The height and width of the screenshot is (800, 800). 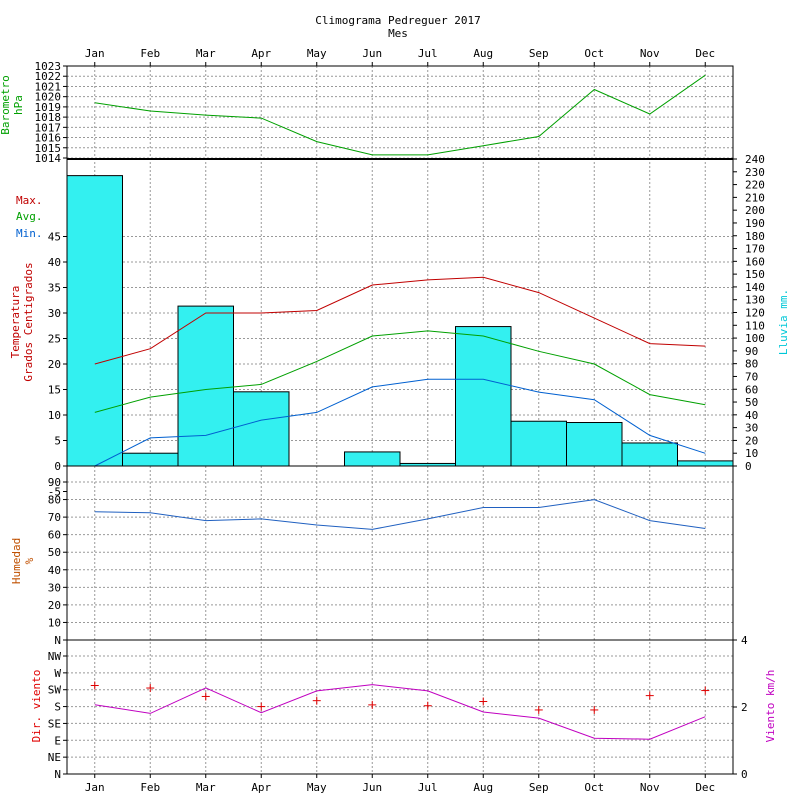 What do you see at coordinates (54, 517) in the screenshot?
I see `humidity-tick-label: 70` at bounding box center [54, 517].